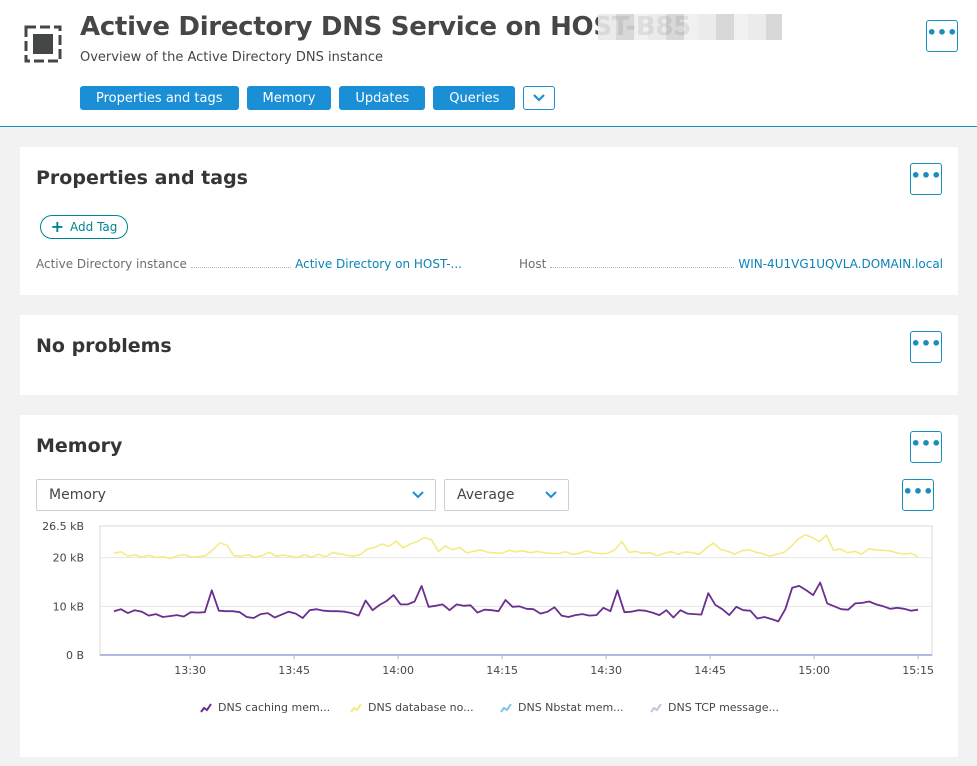  I want to click on memory-card-title: Memory, so click(79, 446).